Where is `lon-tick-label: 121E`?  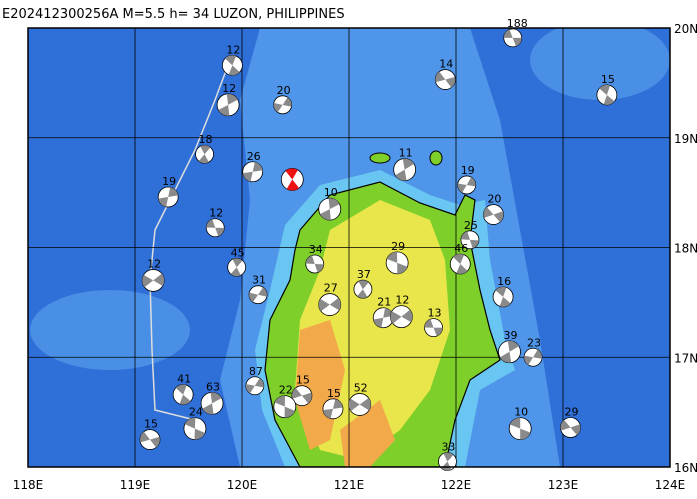 lon-tick-label: 121E is located at coordinates (349, 485).